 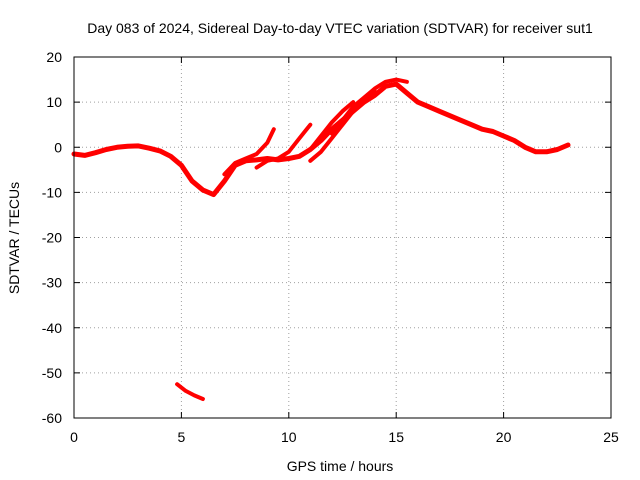 What do you see at coordinates (58, 147) in the screenshot?
I see `y-tick-label: 0` at bounding box center [58, 147].